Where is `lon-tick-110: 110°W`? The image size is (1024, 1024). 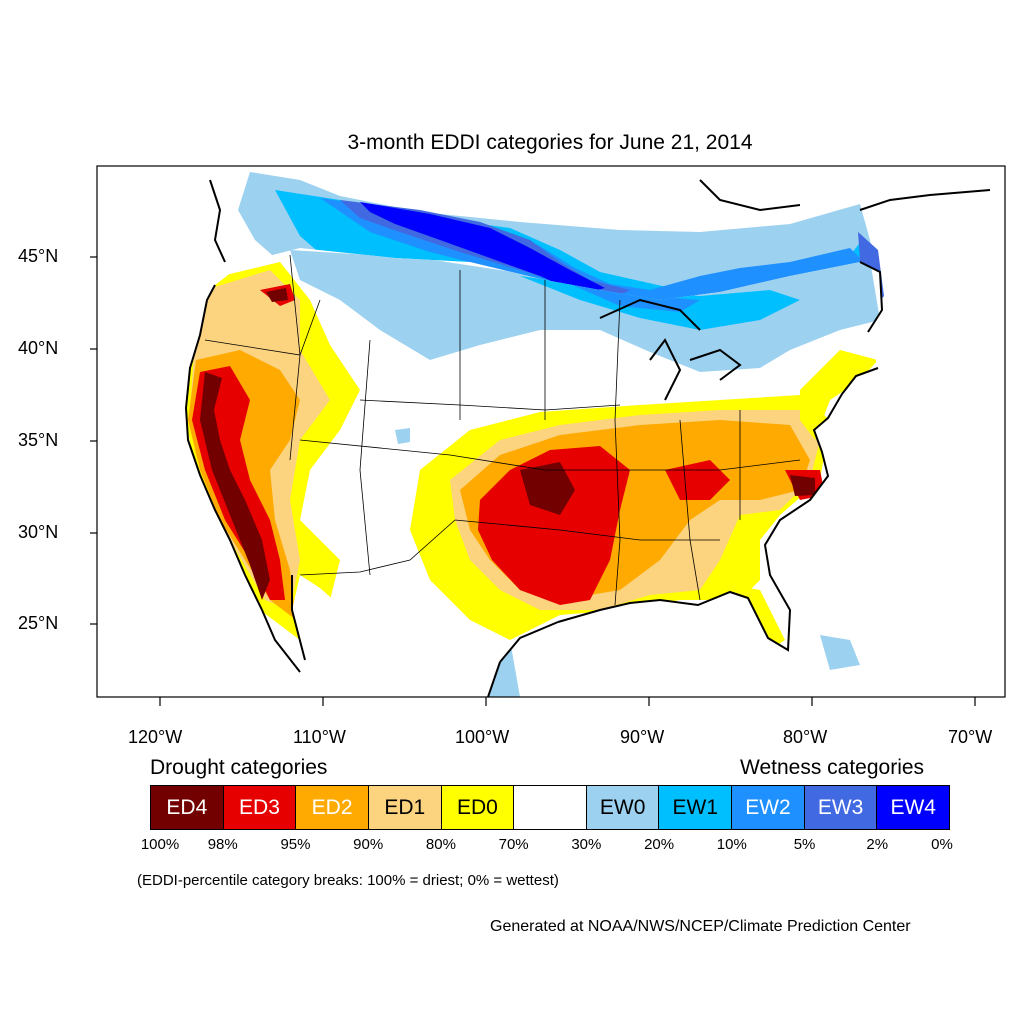
lon-tick-110: 110°W is located at coordinates (319, 737).